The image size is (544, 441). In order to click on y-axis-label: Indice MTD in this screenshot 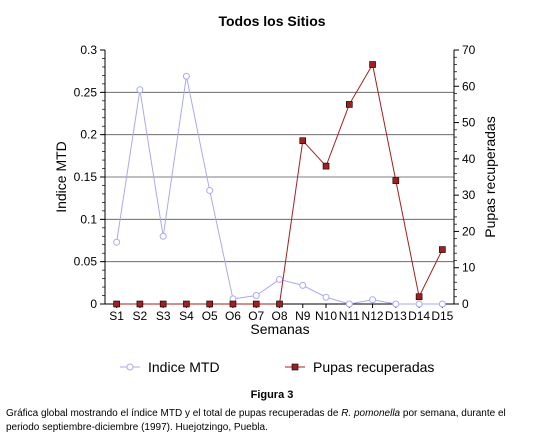, I will do `click(61, 177)`.